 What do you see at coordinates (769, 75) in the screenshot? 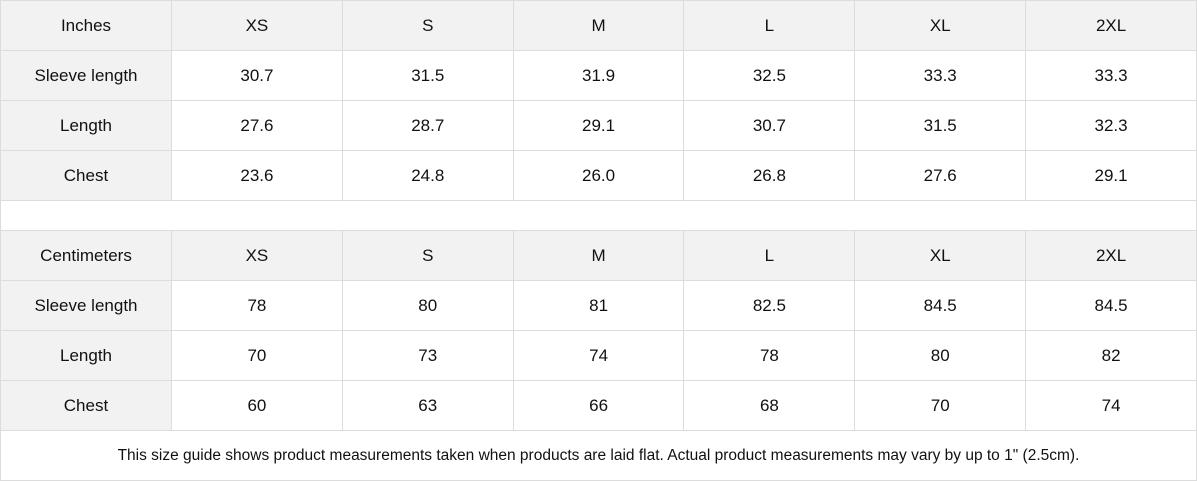
I see `measurement-cell: 32.5` at bounding box center [769, 75].